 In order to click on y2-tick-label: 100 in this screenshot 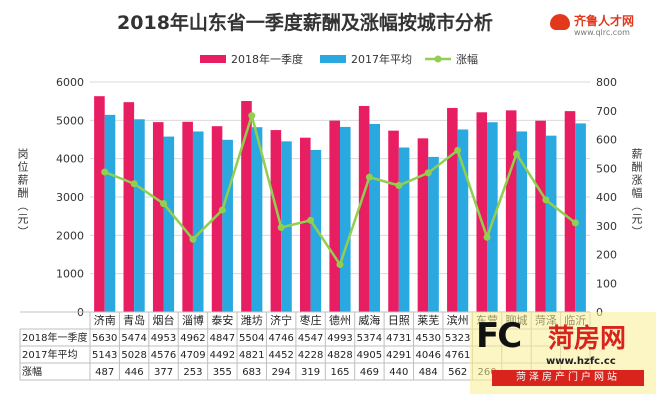, I will do `click(606, 283)`.